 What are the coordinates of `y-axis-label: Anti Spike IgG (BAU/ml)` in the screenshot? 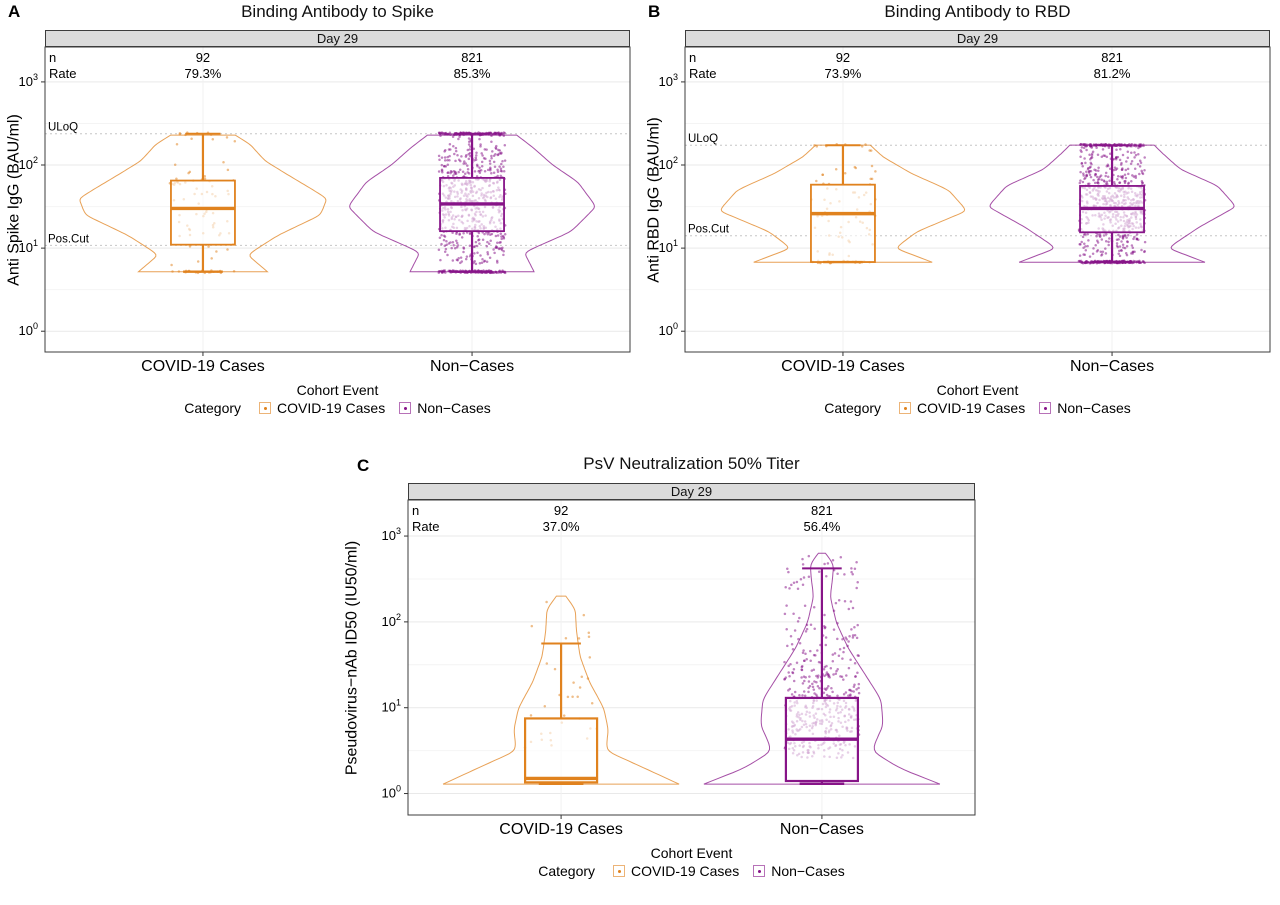 It's located at (13, 199).